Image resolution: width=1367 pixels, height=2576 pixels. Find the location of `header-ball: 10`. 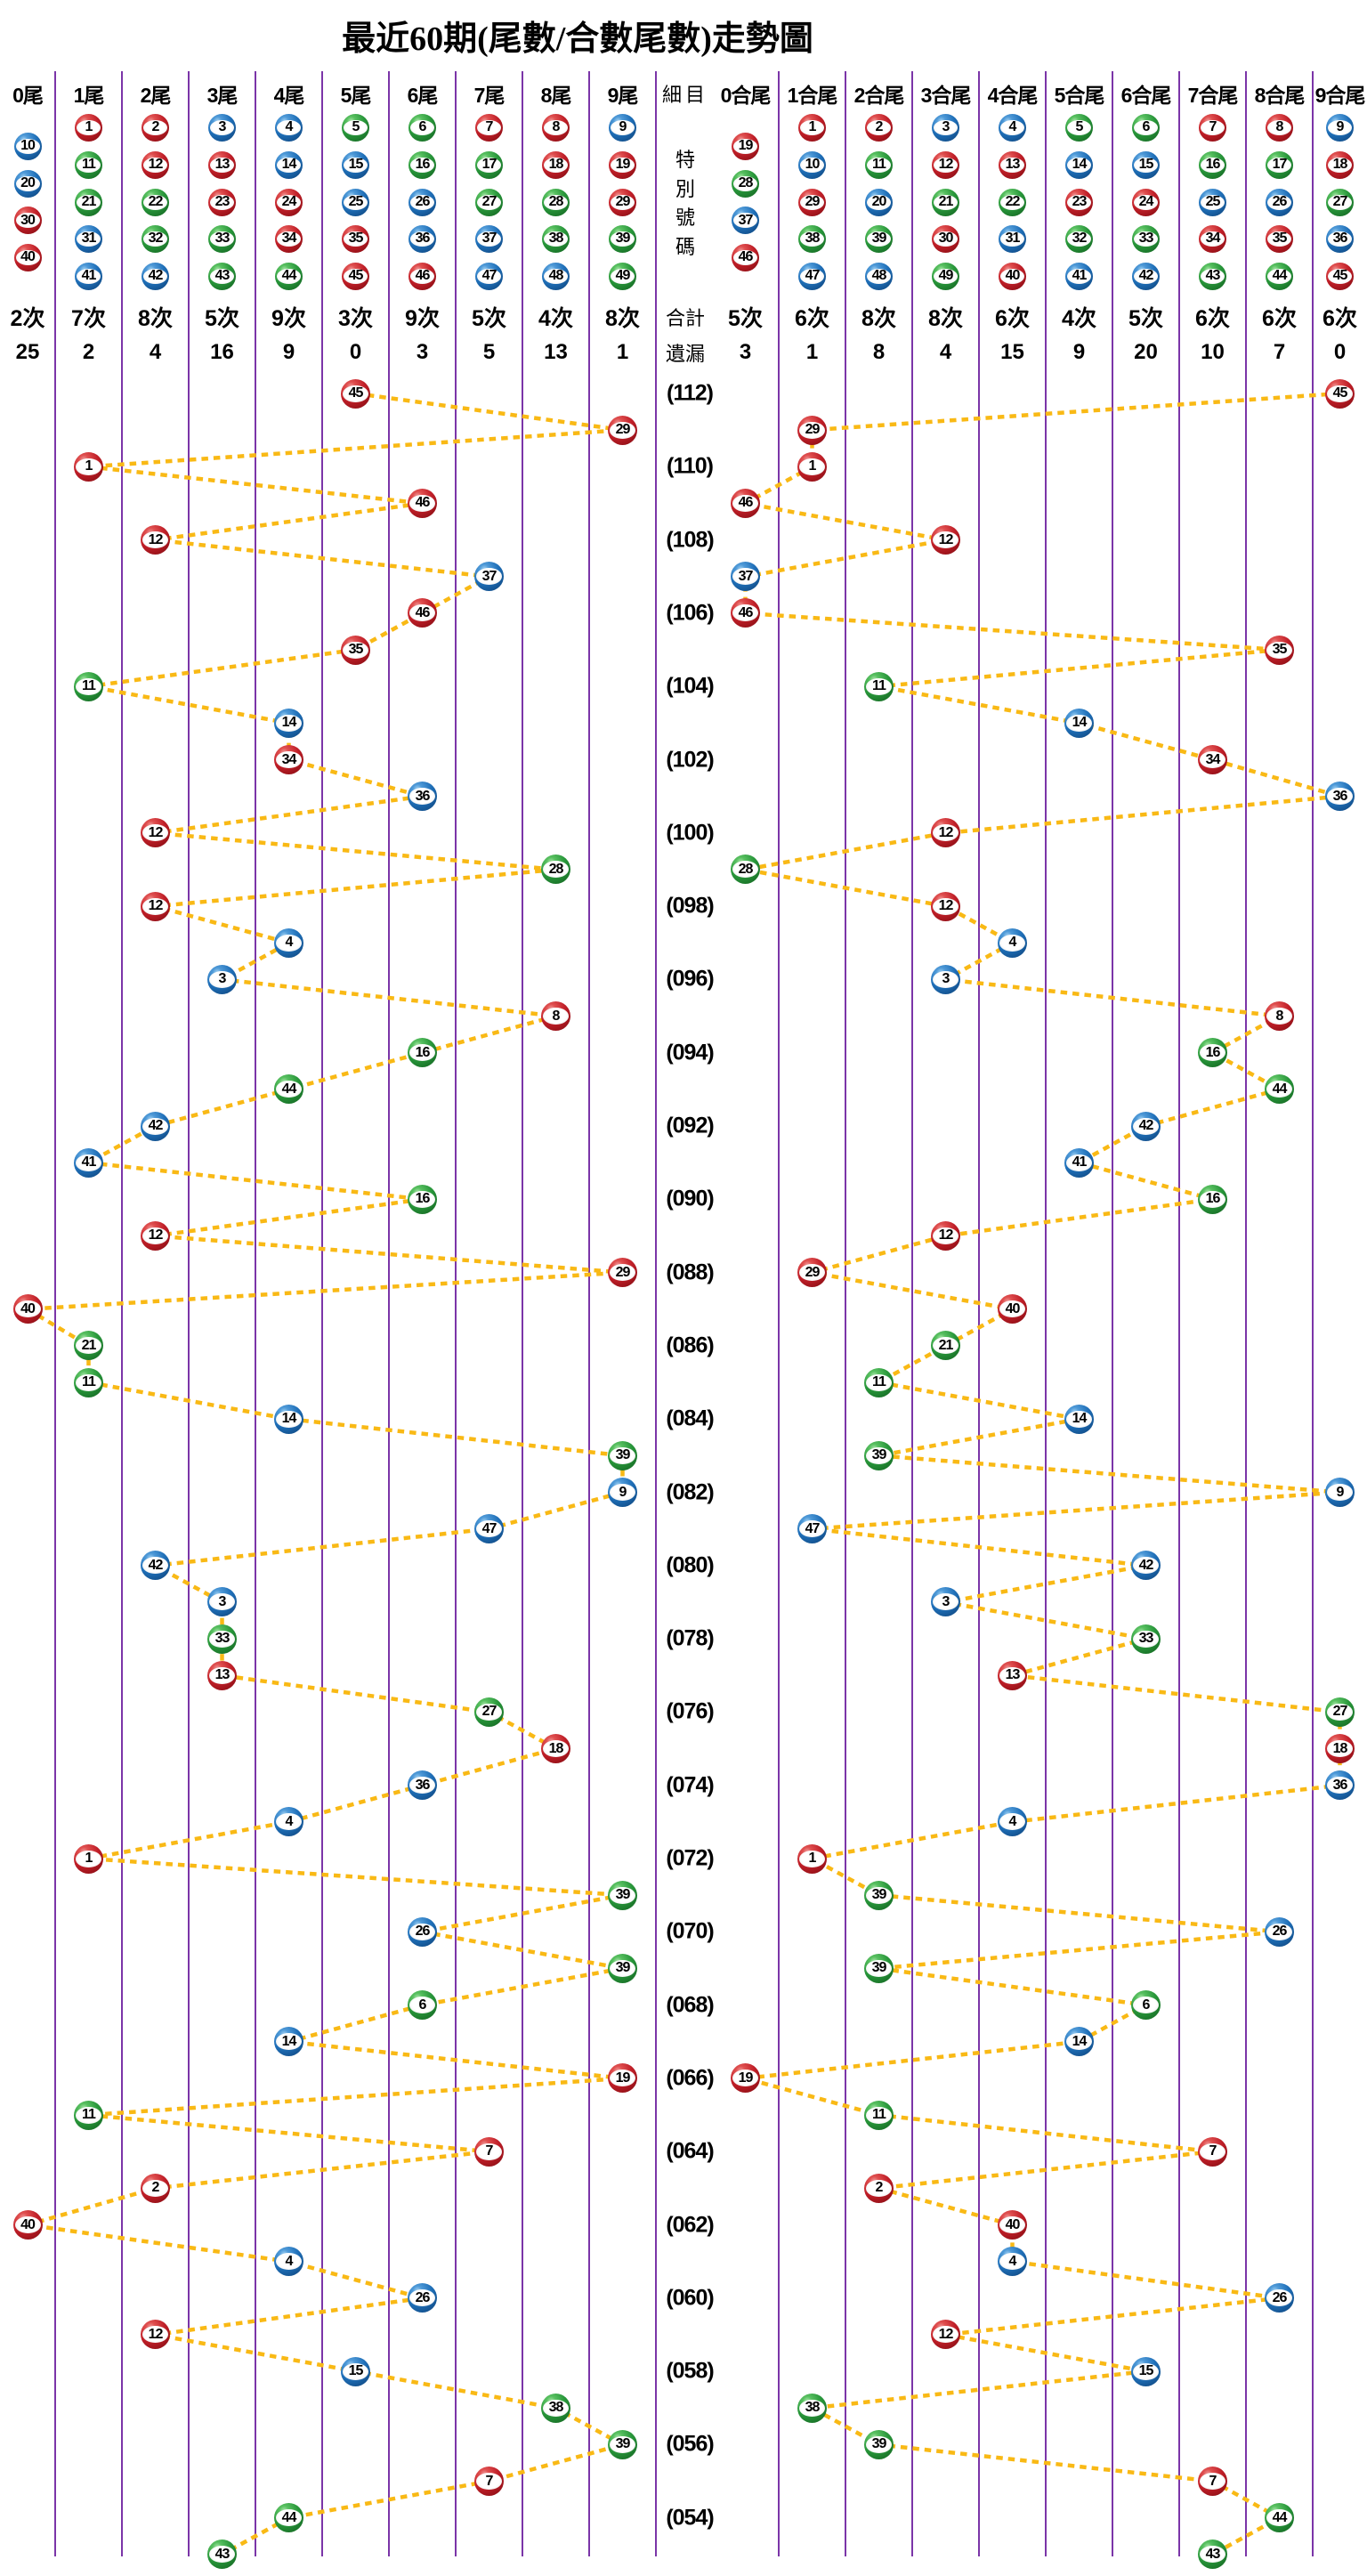

header-ball: 10 is located at coordinates (812, 165).